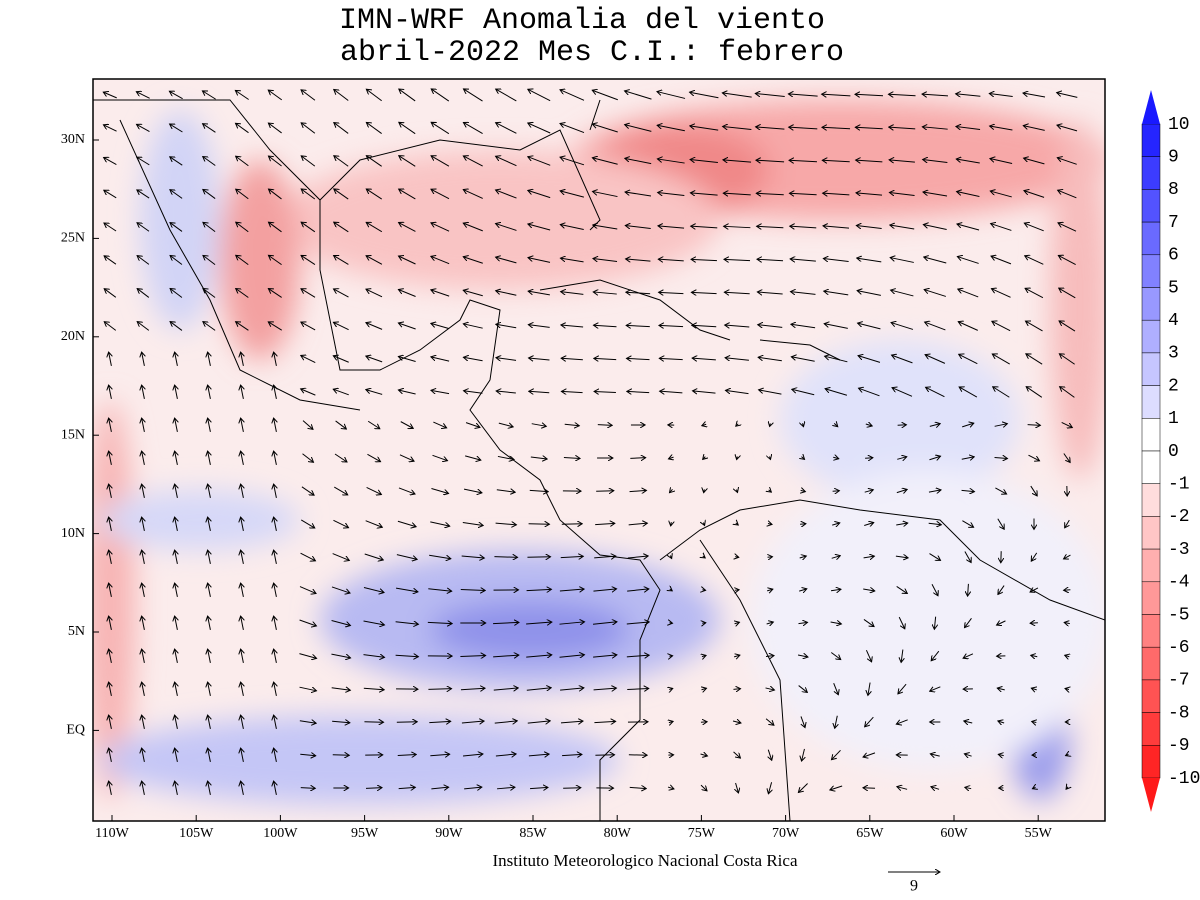 This screenshot has height=900, width=1200. Describe the element at coordinates (1151, 795) in the screenshot. I see `colorbar-bottom` at that location.